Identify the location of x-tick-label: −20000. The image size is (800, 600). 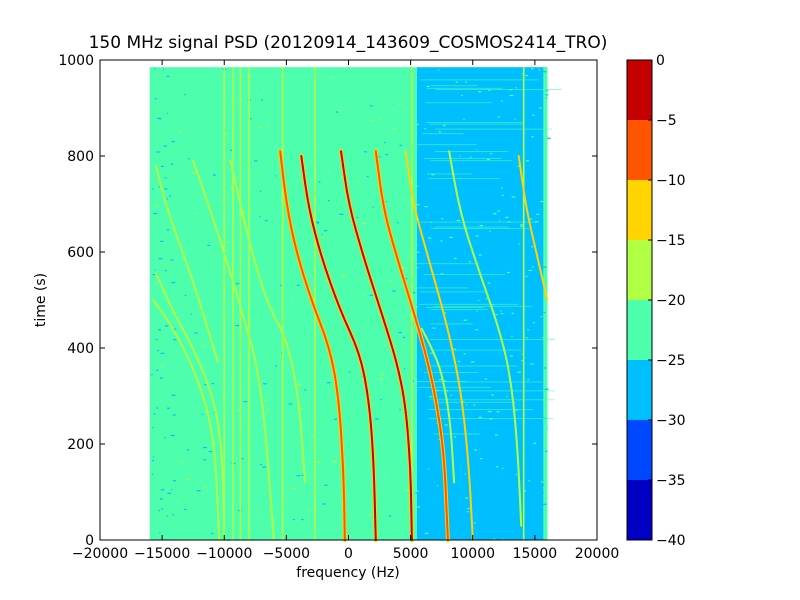
(100, 554).